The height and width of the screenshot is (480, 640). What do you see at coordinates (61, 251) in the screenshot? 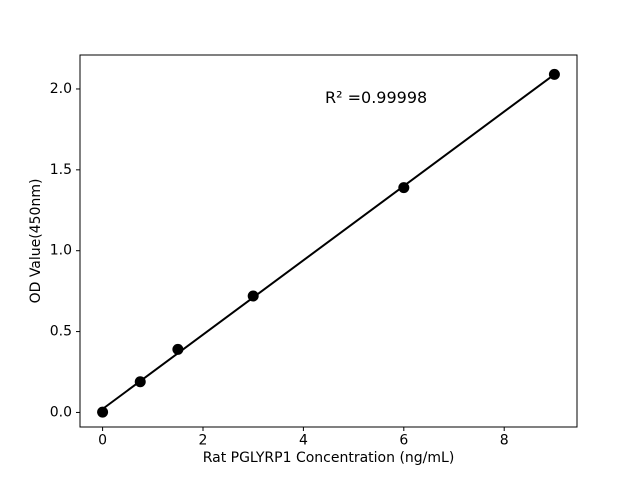
I see `y-tick-label: 1.0` at bounding box center [61, 251].